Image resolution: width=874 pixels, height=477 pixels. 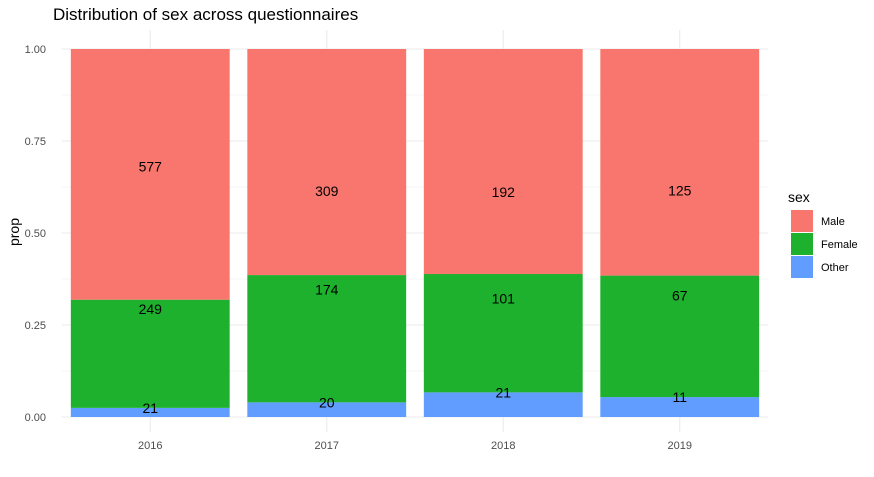 What do you see at coordinates (680, 162) in the screenshot?
I see `bar-segment-male-2019` at bounding box center [680, 162].